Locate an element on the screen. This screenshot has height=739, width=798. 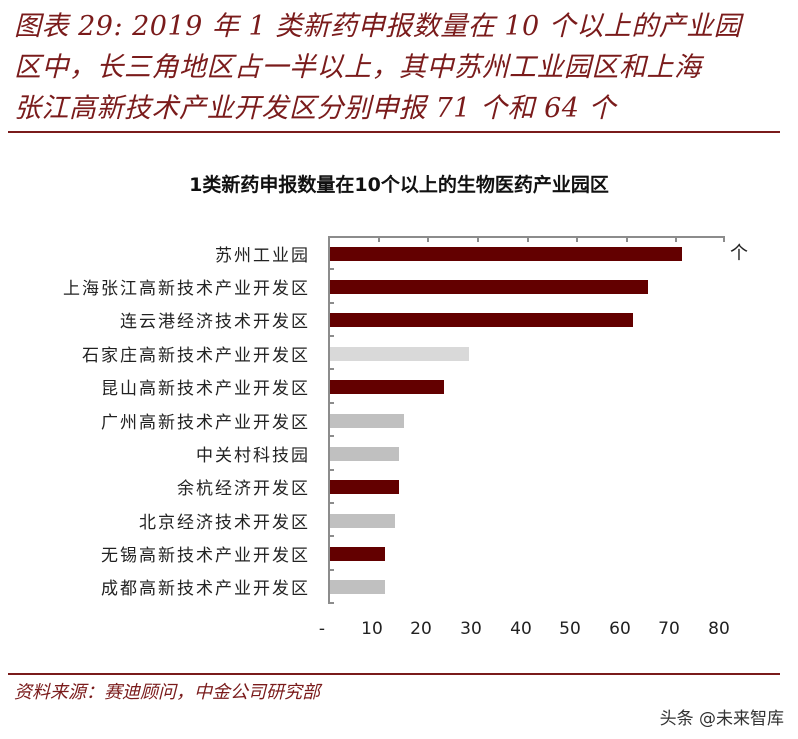
category-label: 余杭经济开发区 is located at coordinates (243, 489).